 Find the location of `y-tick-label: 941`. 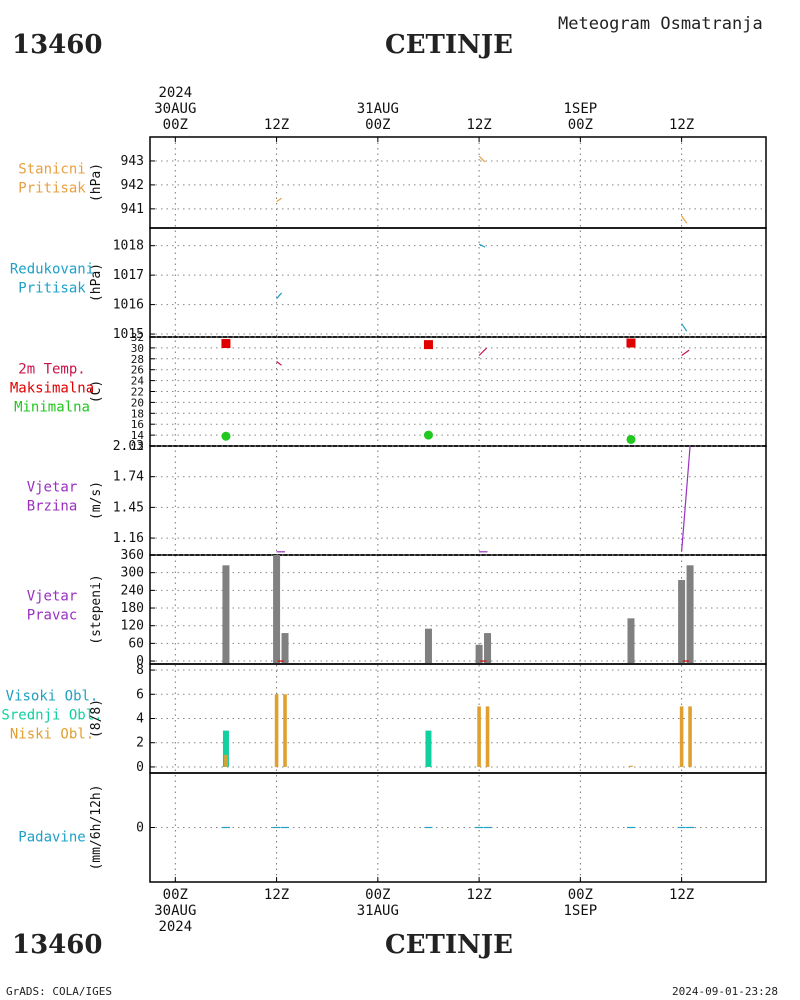

y-tick-label: 941 is located at coordinates (132, 209).